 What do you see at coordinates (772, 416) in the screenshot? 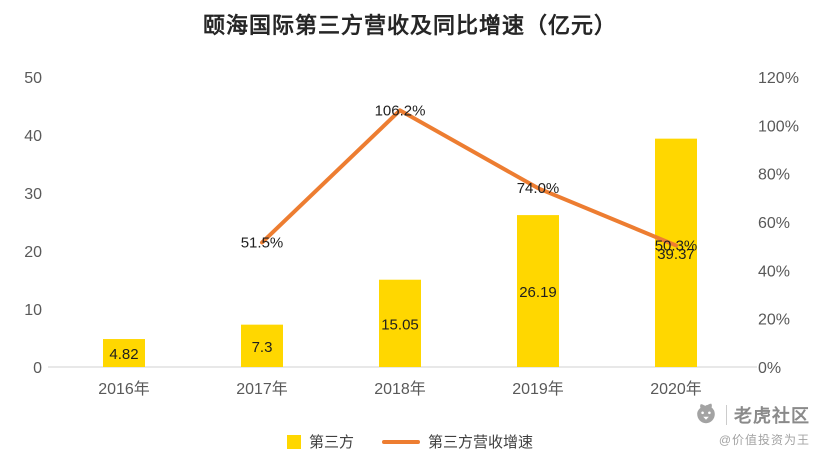
I see `watermark-brand: 老虎社区` at bounding box center [772, 416].